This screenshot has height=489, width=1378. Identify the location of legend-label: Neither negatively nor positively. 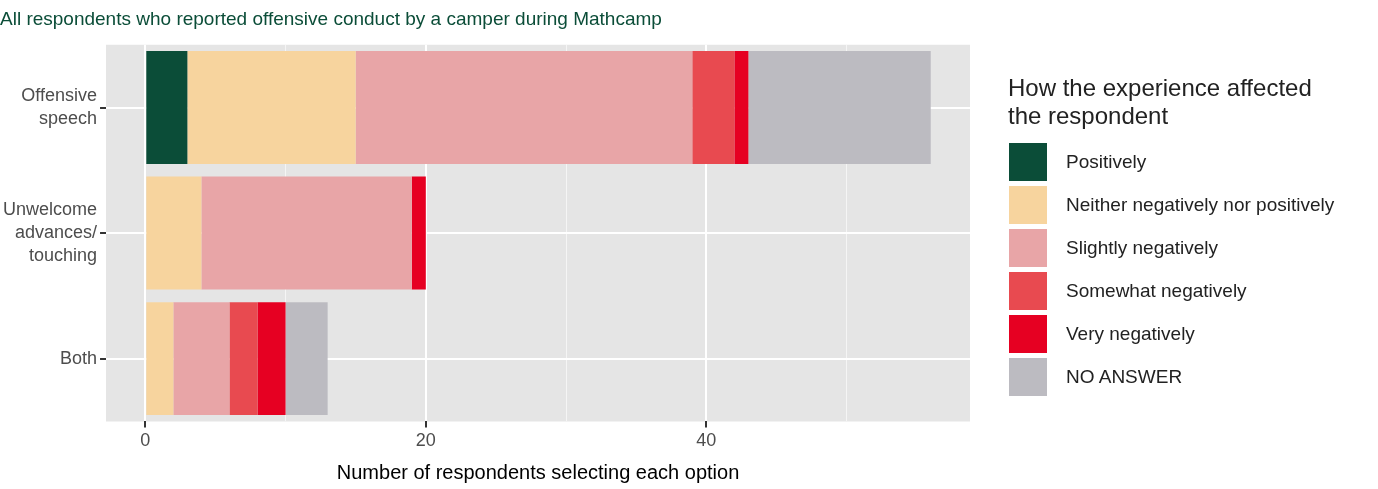
(1200, 204).